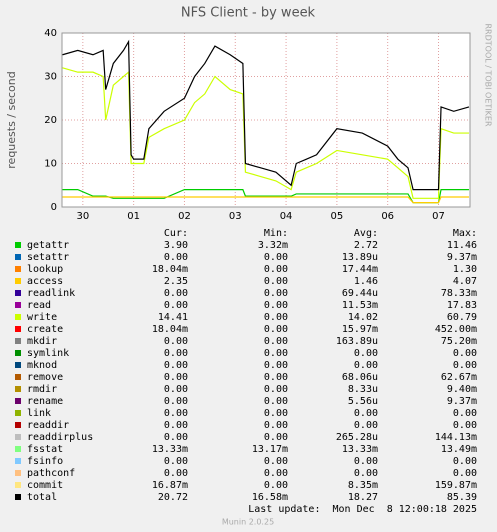 This screenshot has height=532, width=497. What do you see at coordinates (50, 77) in the screenshot?
I see `y-tick-label: 30` at bounding box center [50, 77].